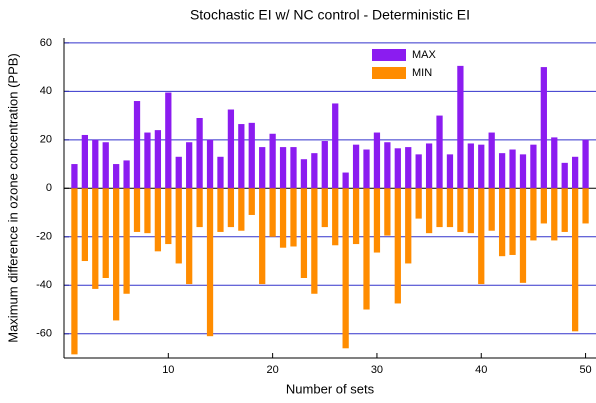  Describe the element at coordinates (377, 370) in the screenshot. I see `x-tick-label: 30` at that location.